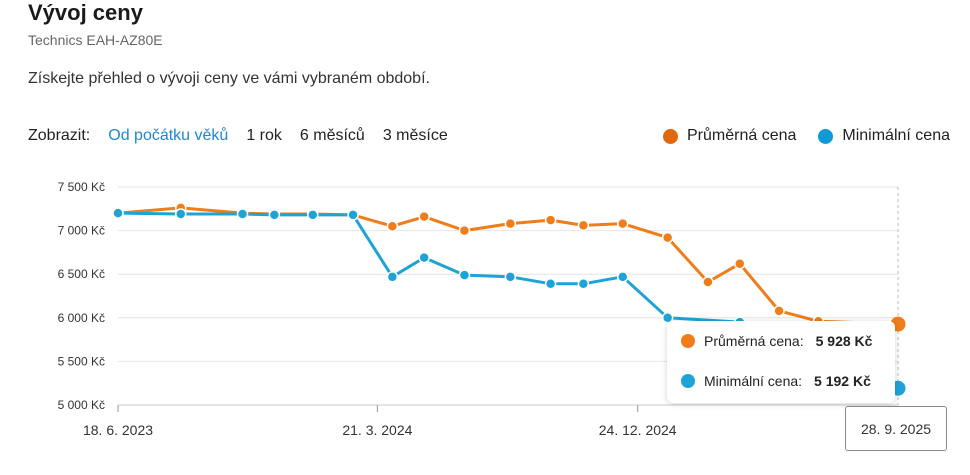 The width and height of the screenshot is (970, 475). Describe the element at coordinates (742, 135) in the screenshot. I see `legend-average-label: Průměrná cena` at that location.